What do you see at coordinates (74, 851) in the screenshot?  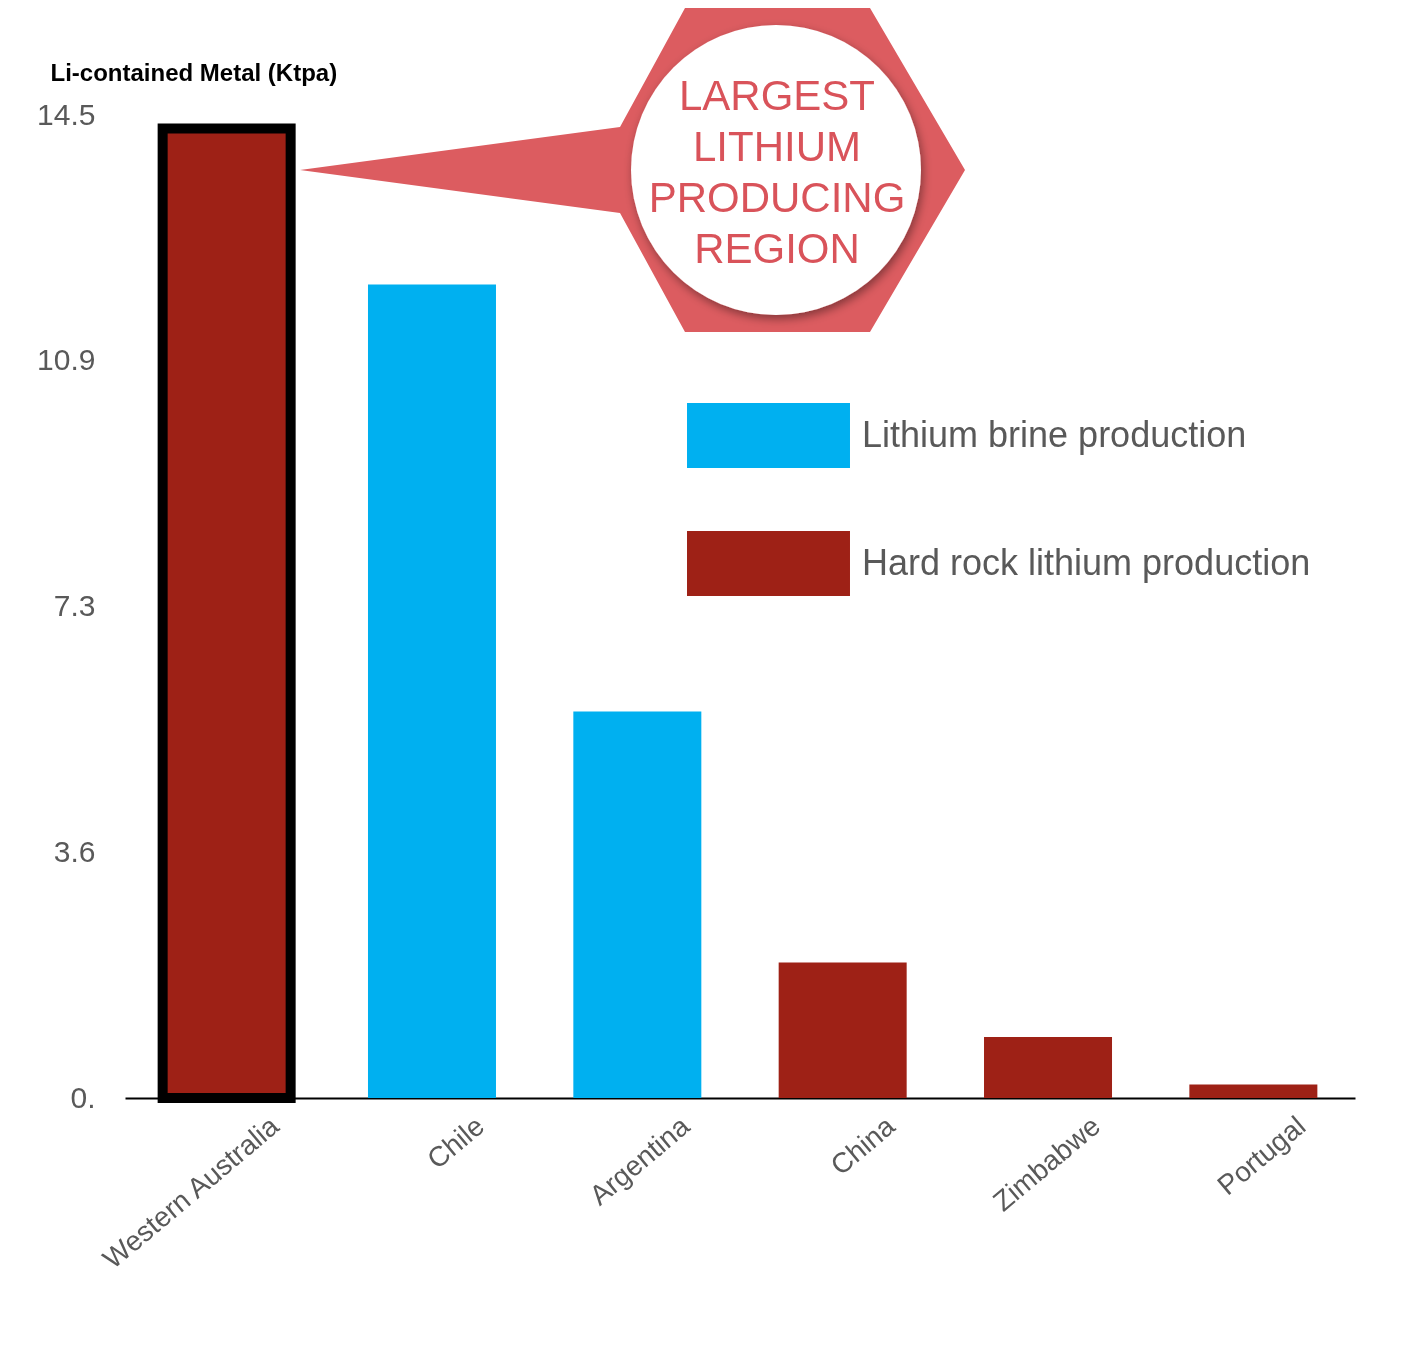 I see `y-tick-label: 3.6` at bounding box center [74, 851].